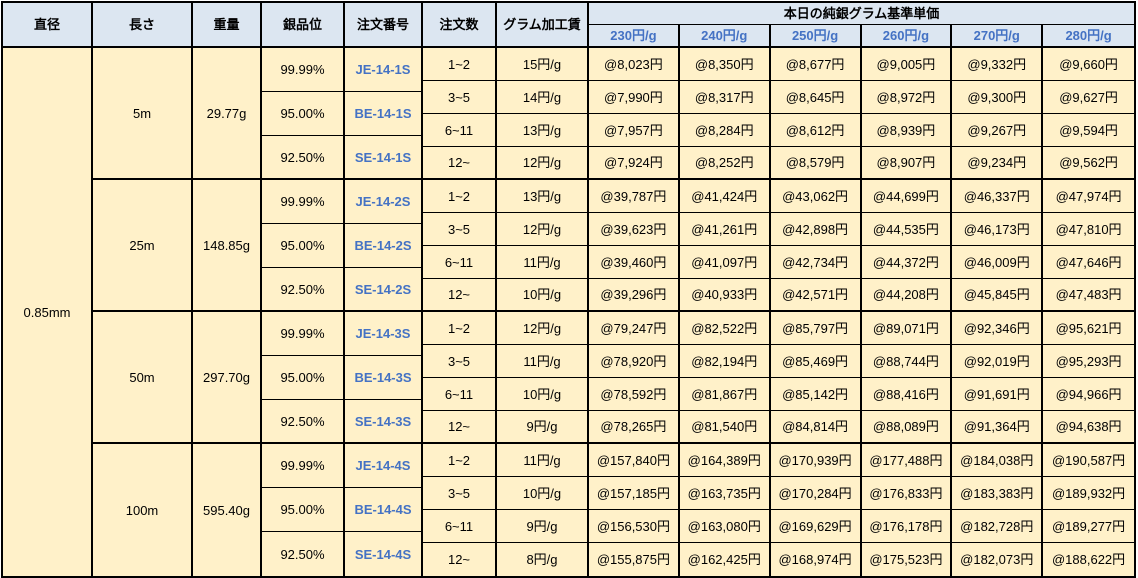 This screenshot has height=578, width=1138. What do you see at coordinates (634, 130) in the screenshot?
I see `price-cell: @7,957円` at bounding box center [634, 130].